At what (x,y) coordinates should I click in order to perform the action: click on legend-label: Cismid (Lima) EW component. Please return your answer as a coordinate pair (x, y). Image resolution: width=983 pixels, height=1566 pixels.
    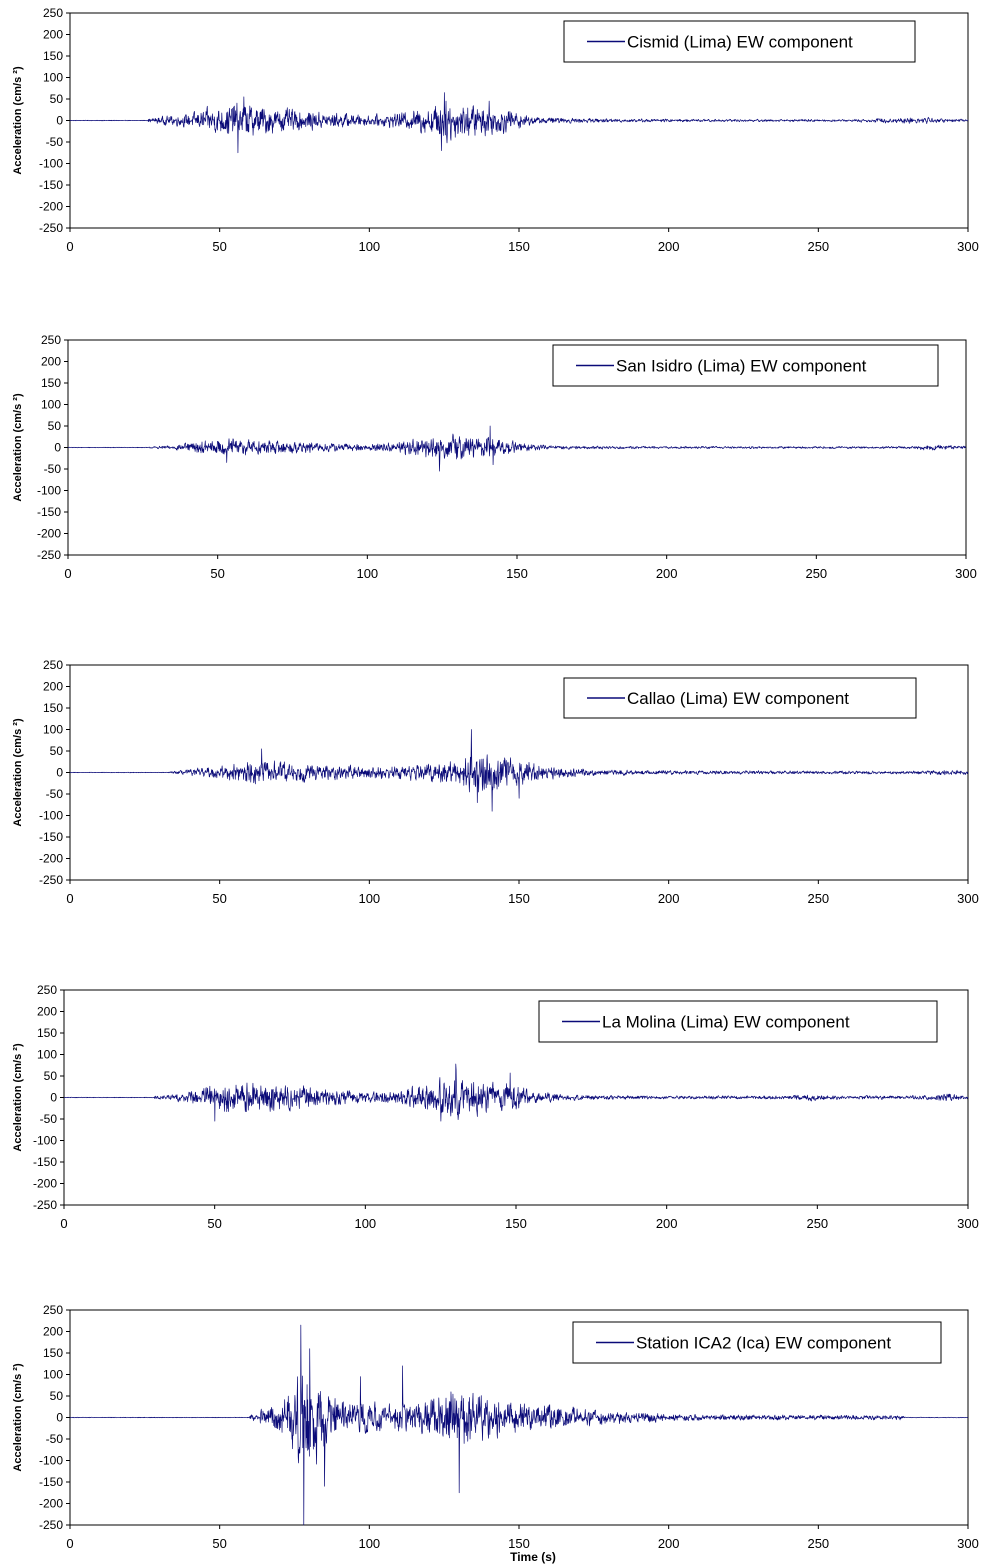
    Looking at the image, I should click on (740, 42).